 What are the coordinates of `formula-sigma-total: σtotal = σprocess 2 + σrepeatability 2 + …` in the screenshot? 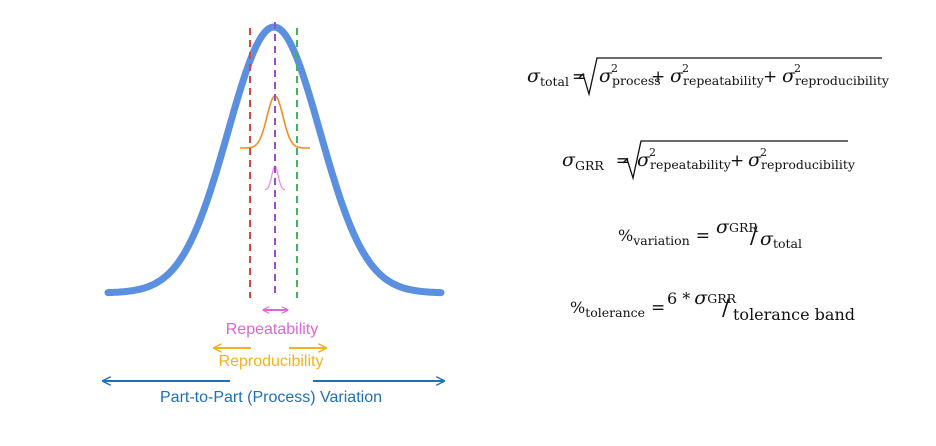 It's located at (708, 77).